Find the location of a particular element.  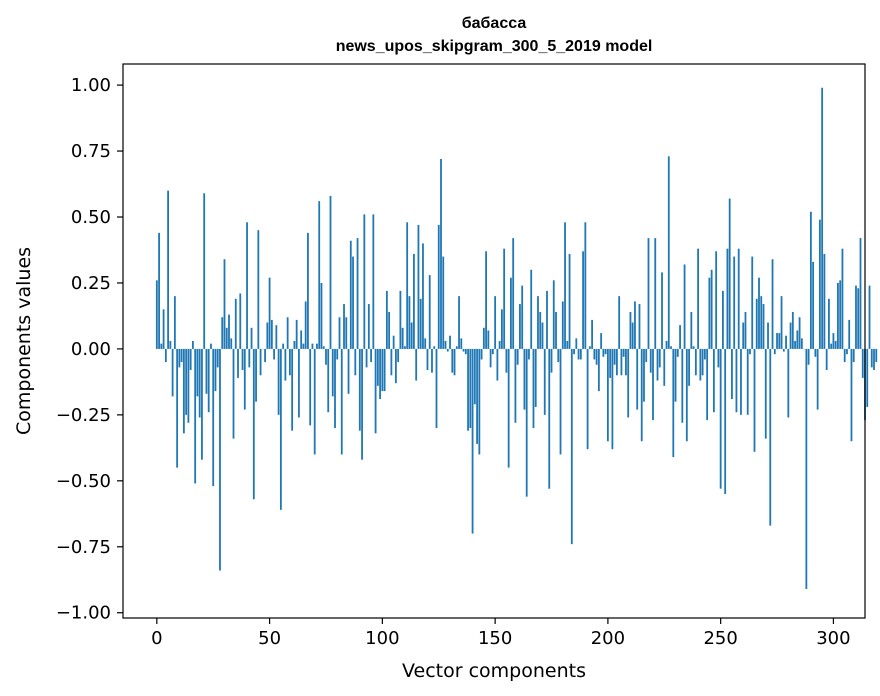

x-tick-label: 100 is located at coordinates (382, 638).